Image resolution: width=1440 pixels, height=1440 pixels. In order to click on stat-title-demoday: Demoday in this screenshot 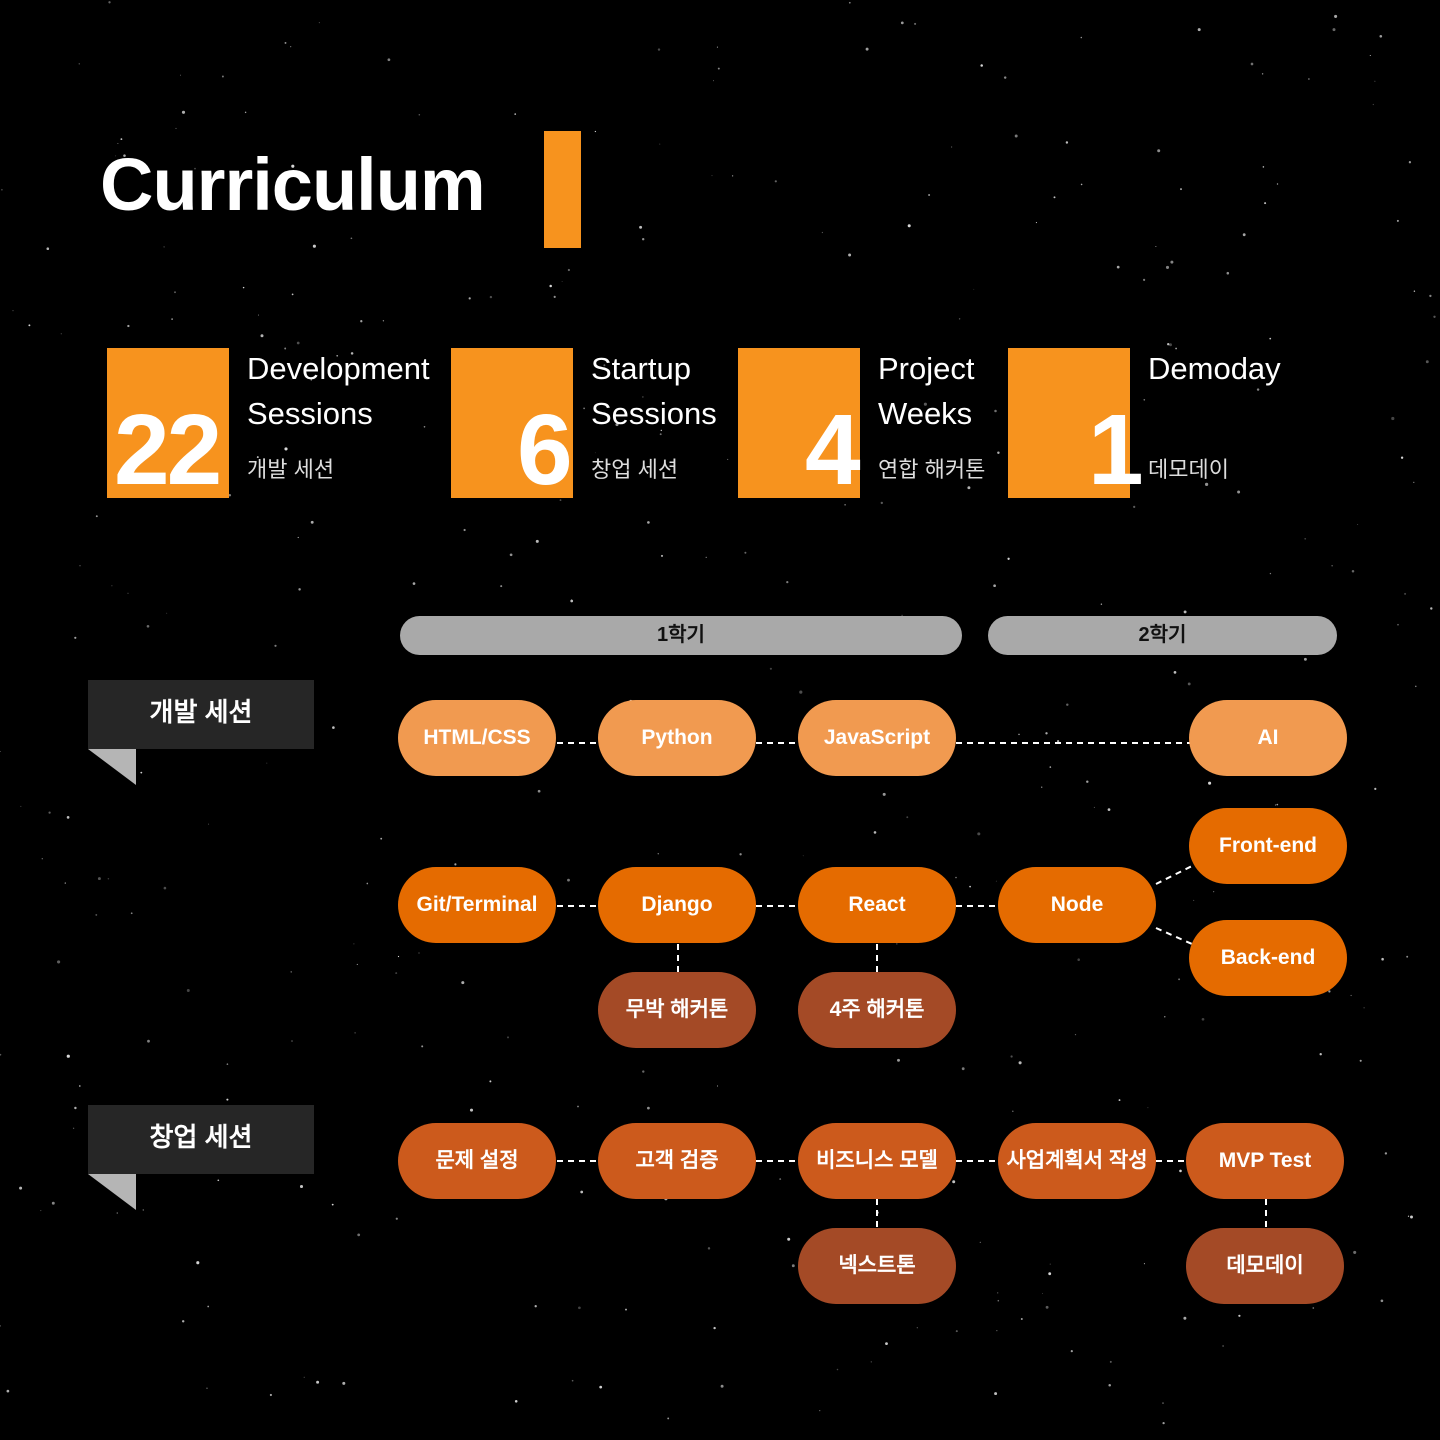, I will do `click(1214, 368)`.